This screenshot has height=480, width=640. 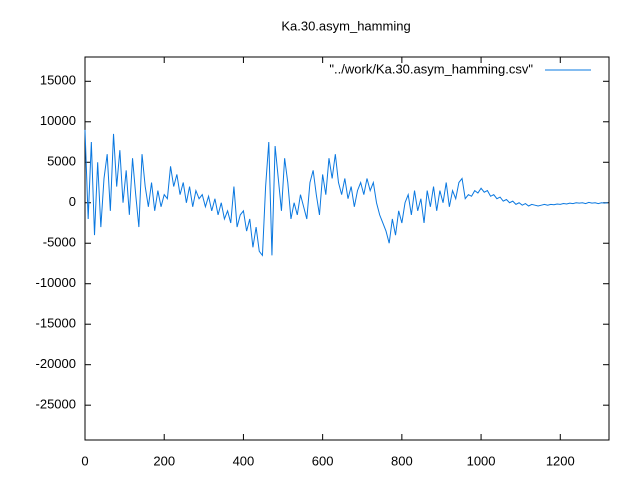 What do you see at coordinates (56, 404) in the screenshot?
I see `y-tick-label: -25000` at bounding box center [56, 404].